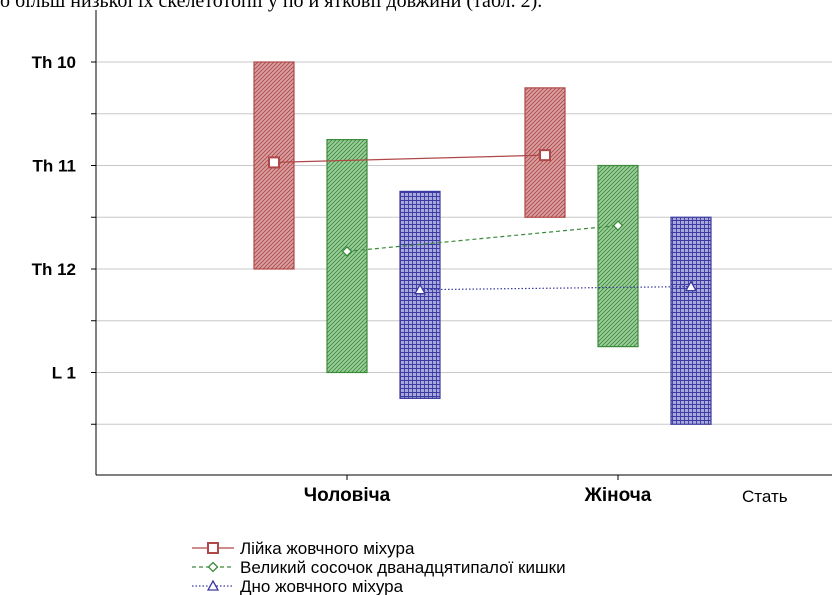  I want to click on y-tick-label: L 1, so click(64, 373).